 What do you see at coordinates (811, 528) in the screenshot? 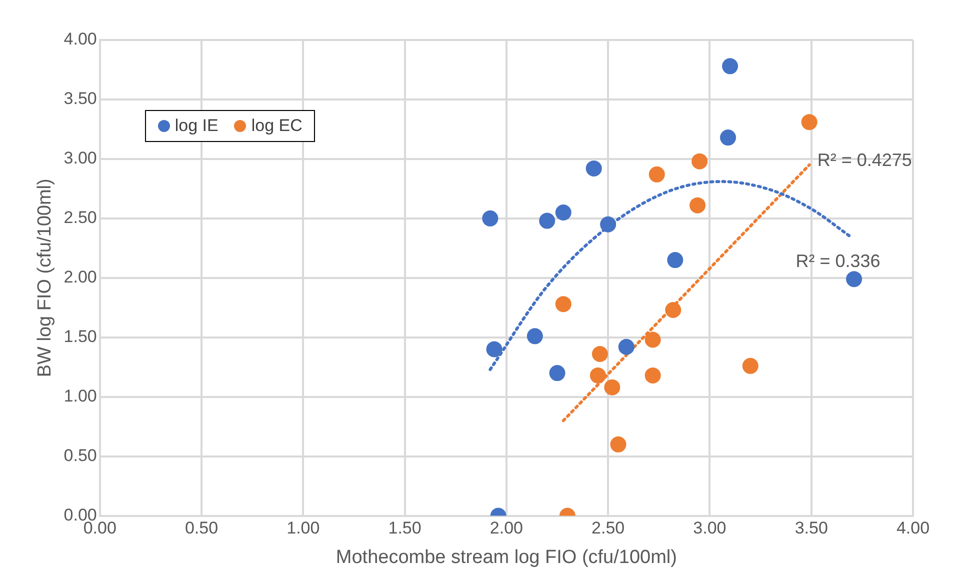
I see `x-tick-label: 3.50` at bounding box center [811, 528].